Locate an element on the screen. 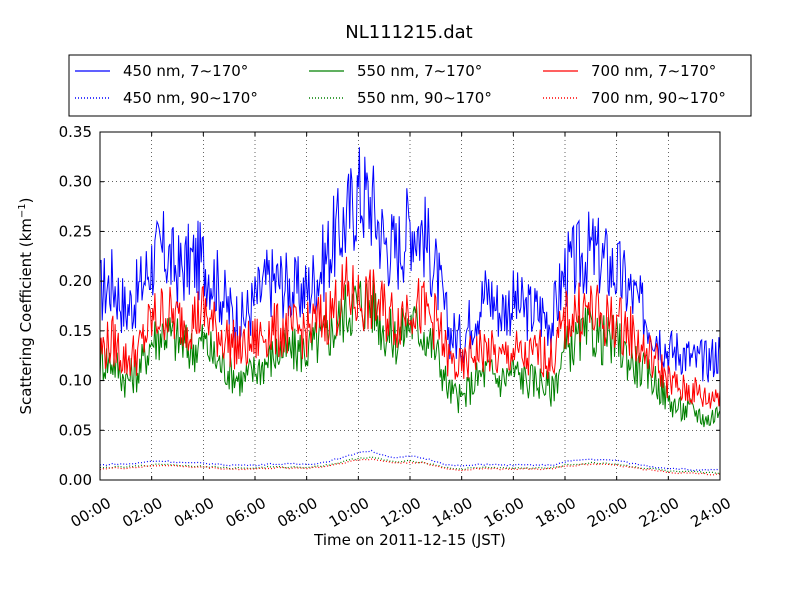 The height and width of the screenshot is (604, 800). legend-label: 450 nm, 7∼170° is located at coordinates (185, 71).